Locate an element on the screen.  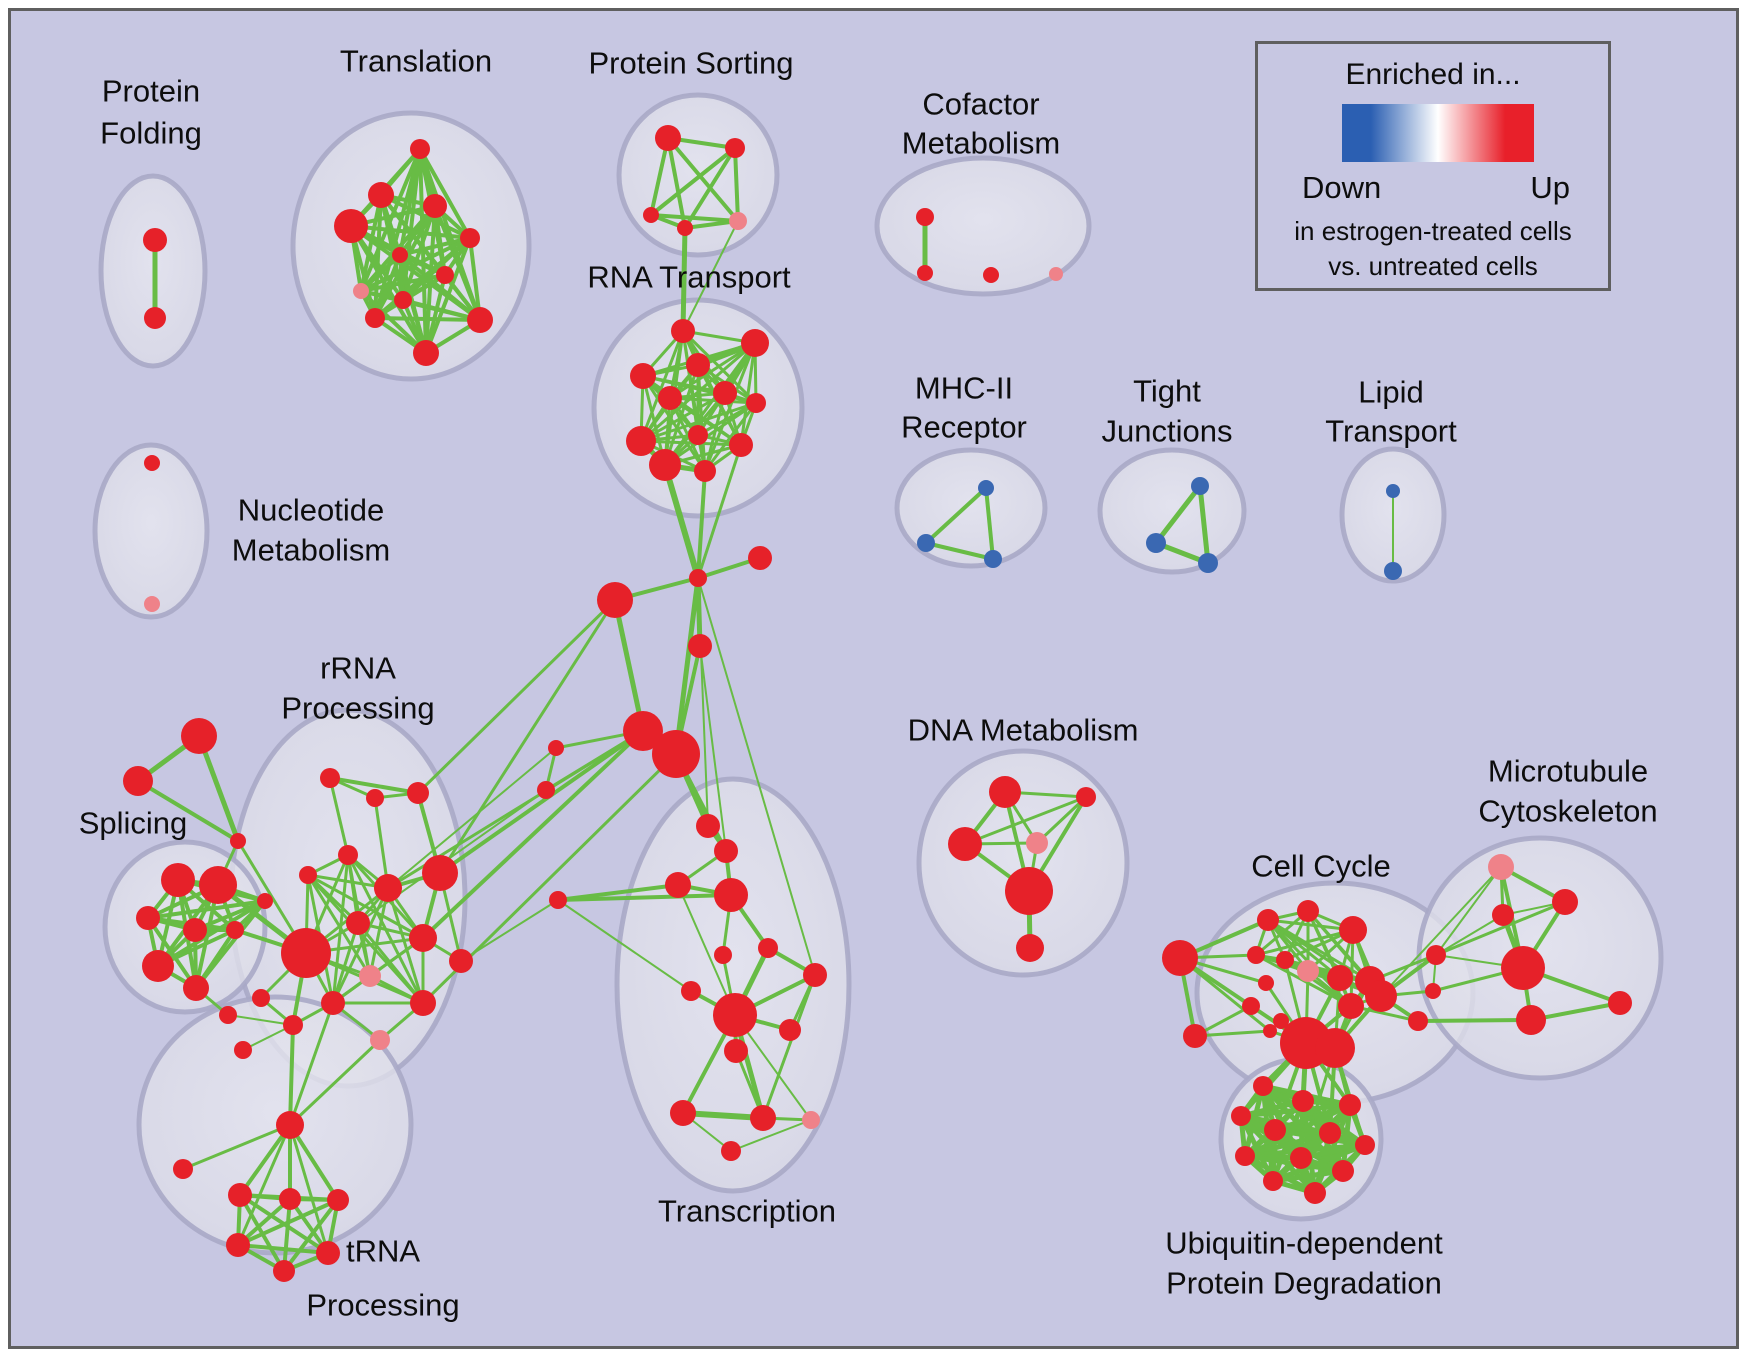
cluster-label-protein-sorting: Protein Sorting is located at coordinates (690, 63).